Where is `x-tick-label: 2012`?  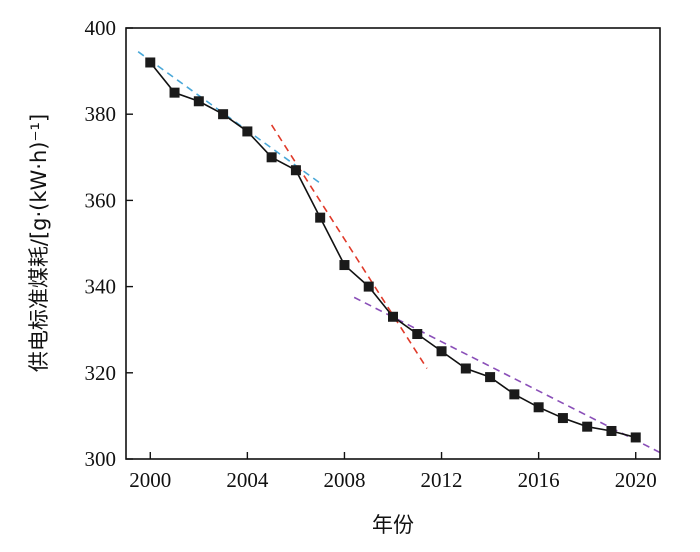
x-tick-label: 2012 is located at coordinates (442, 480).